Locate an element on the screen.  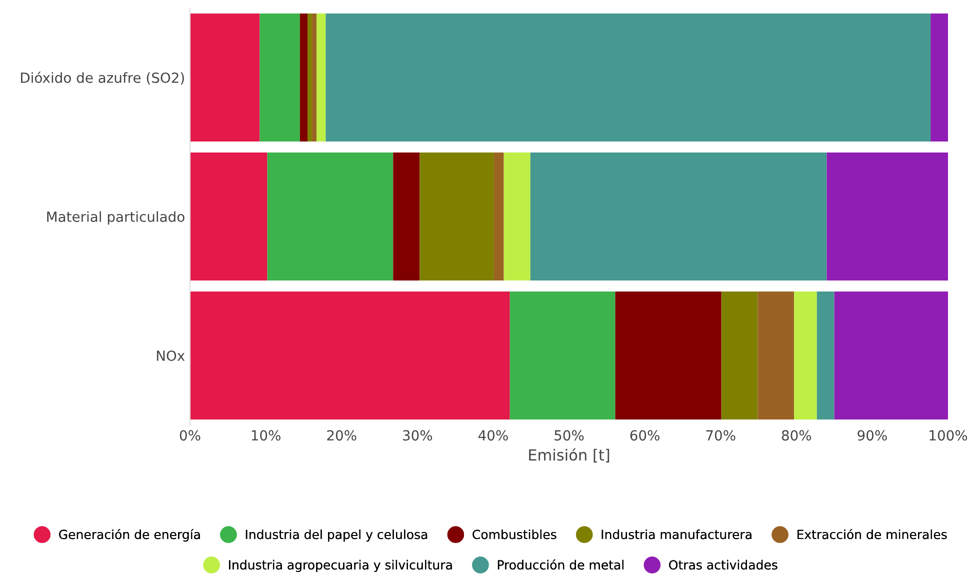
x-tick-label: 40% is located at coordinates (493, 435).